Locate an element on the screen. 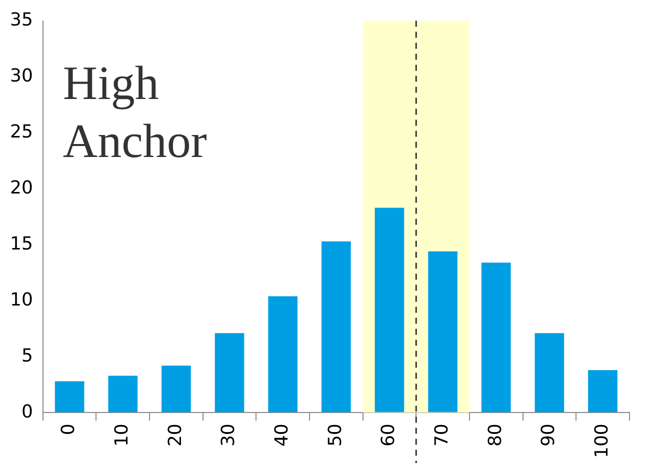  x-tick-label: 30 is located at coordinates (229, 435).